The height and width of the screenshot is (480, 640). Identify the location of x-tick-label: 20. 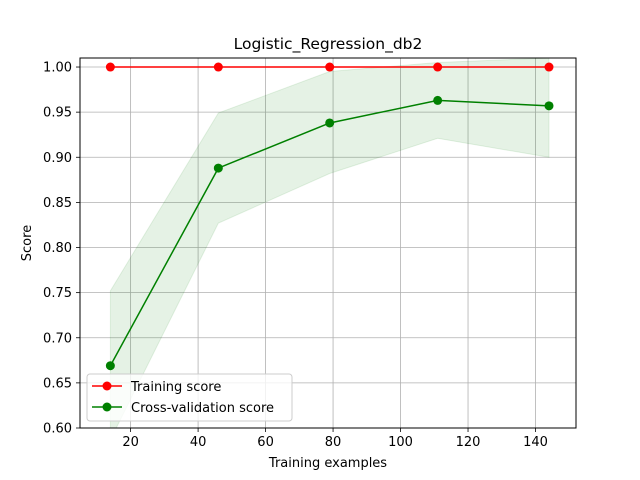
(130, 442).